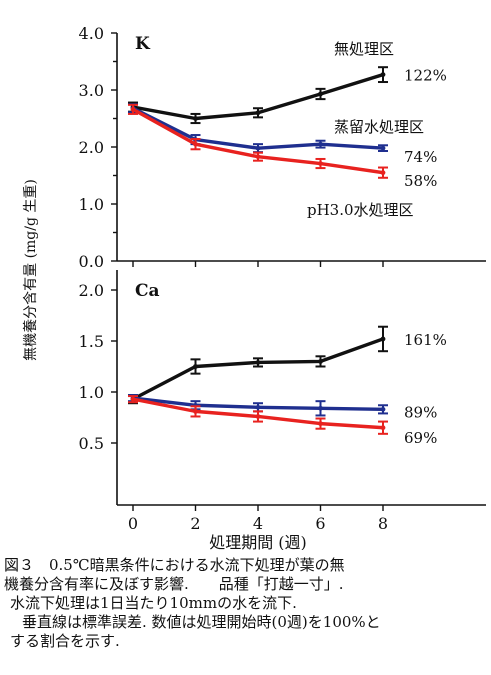 The image size is (491, 675). I want to click on ca-y-tick-label: 1.5, so click(91, 341).